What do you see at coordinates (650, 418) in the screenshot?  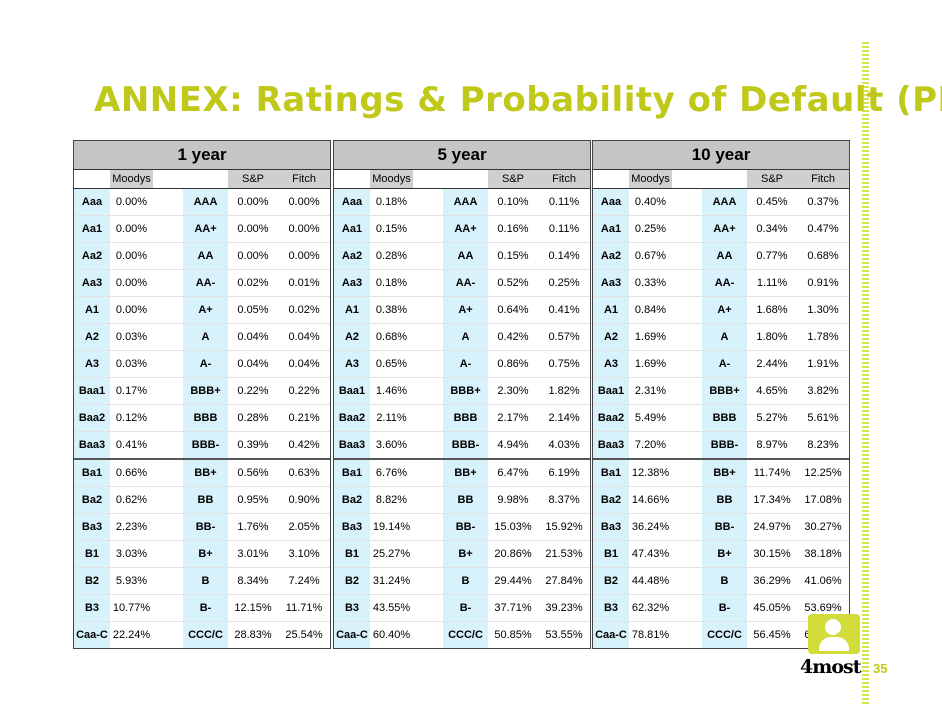 I see `moodys-pd: 5.49%` at bounding box center [650, 418].